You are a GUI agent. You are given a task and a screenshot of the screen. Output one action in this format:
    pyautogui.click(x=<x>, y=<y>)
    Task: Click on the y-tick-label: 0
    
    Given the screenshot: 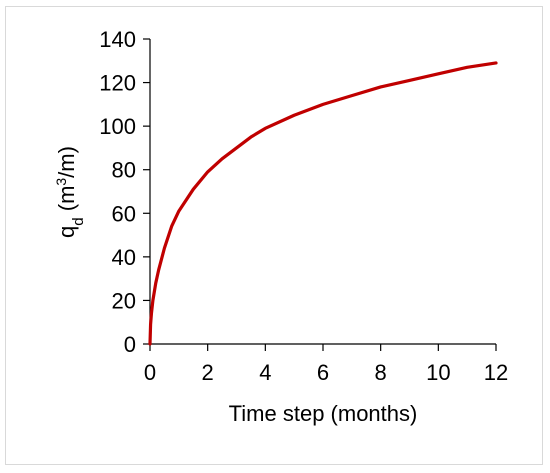 What is the action you would take?
    pyautogui.click(x=130, y=344)
    